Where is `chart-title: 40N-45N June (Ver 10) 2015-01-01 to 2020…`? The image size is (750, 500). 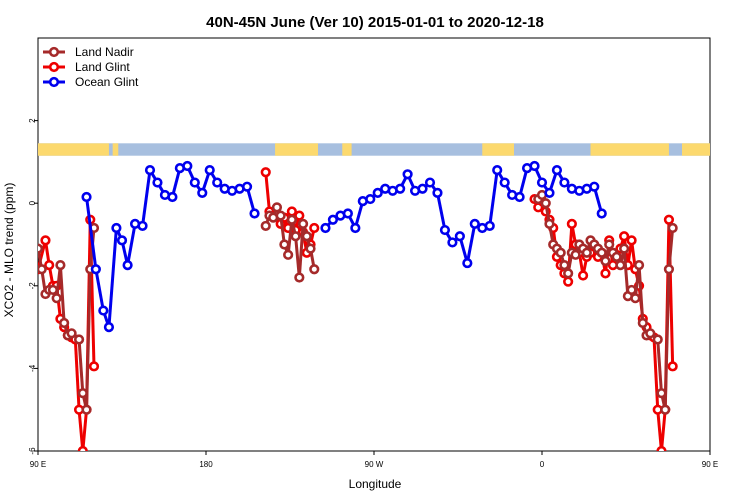
chart-title: 40N-45N June (Ver 10) 2015-01-01 to 2020… is located at coordinates (375, 22).